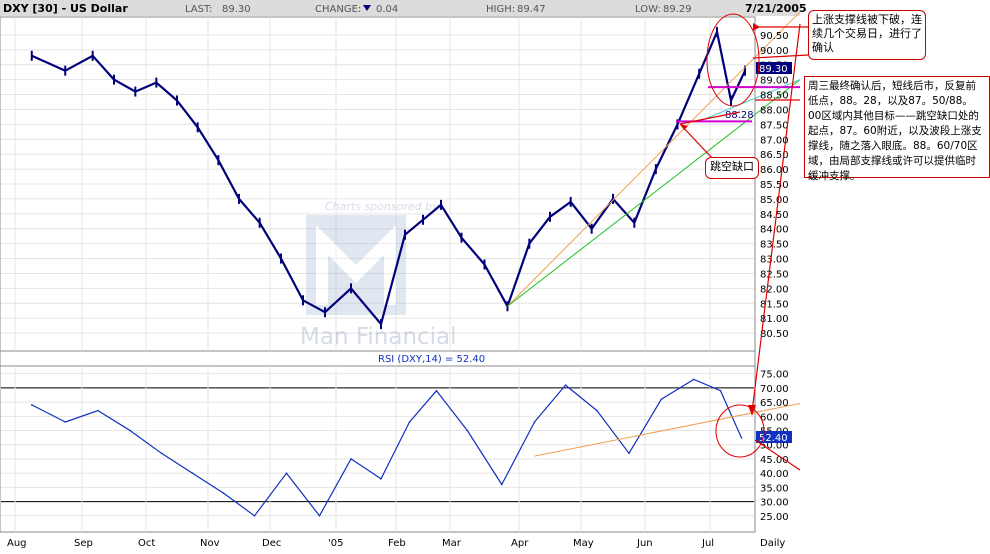  What do you see at coordinates (500, 9) in the screenshot?
I see `high-label: HIGH:` at bounding box center [500, 9].